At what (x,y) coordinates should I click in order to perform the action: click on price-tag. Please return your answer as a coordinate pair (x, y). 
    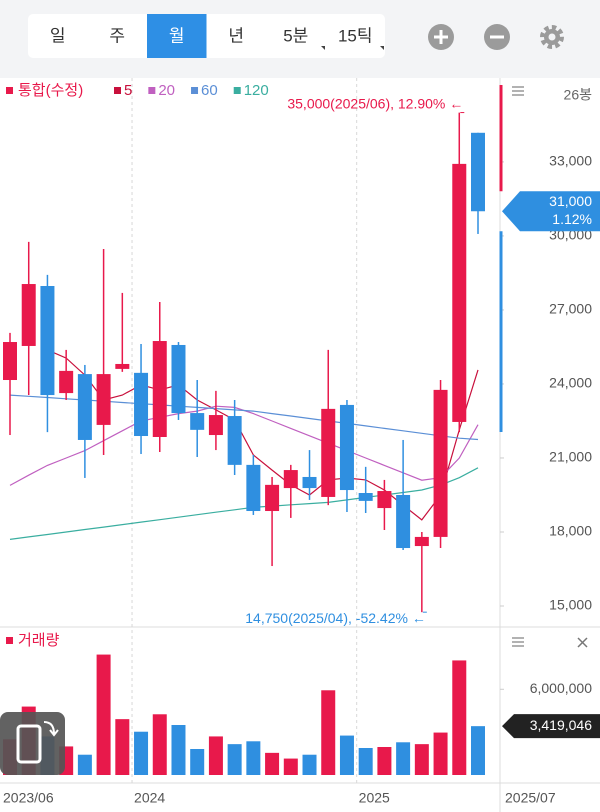
    Looking at the image, I should click on (551, 211).